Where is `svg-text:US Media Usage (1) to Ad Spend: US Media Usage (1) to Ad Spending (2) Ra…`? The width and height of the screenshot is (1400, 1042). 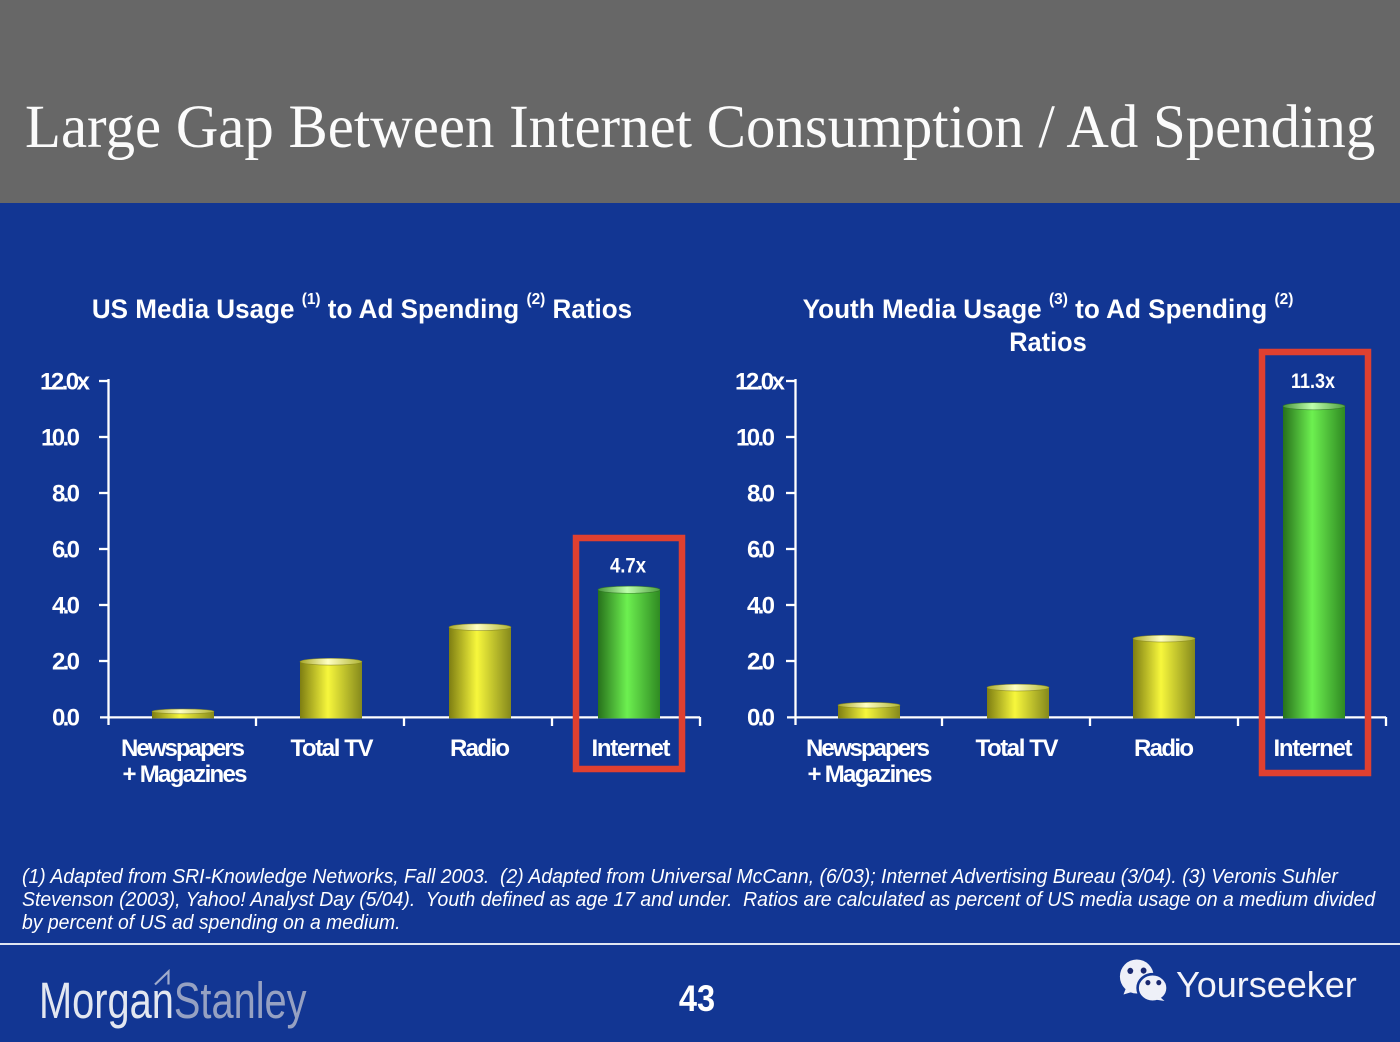
svg-text:US Media Usage (1) to Ad Spend: US Media Usage (1) to Ad Spending (2) Ra… is located at coordinates (362, 307).